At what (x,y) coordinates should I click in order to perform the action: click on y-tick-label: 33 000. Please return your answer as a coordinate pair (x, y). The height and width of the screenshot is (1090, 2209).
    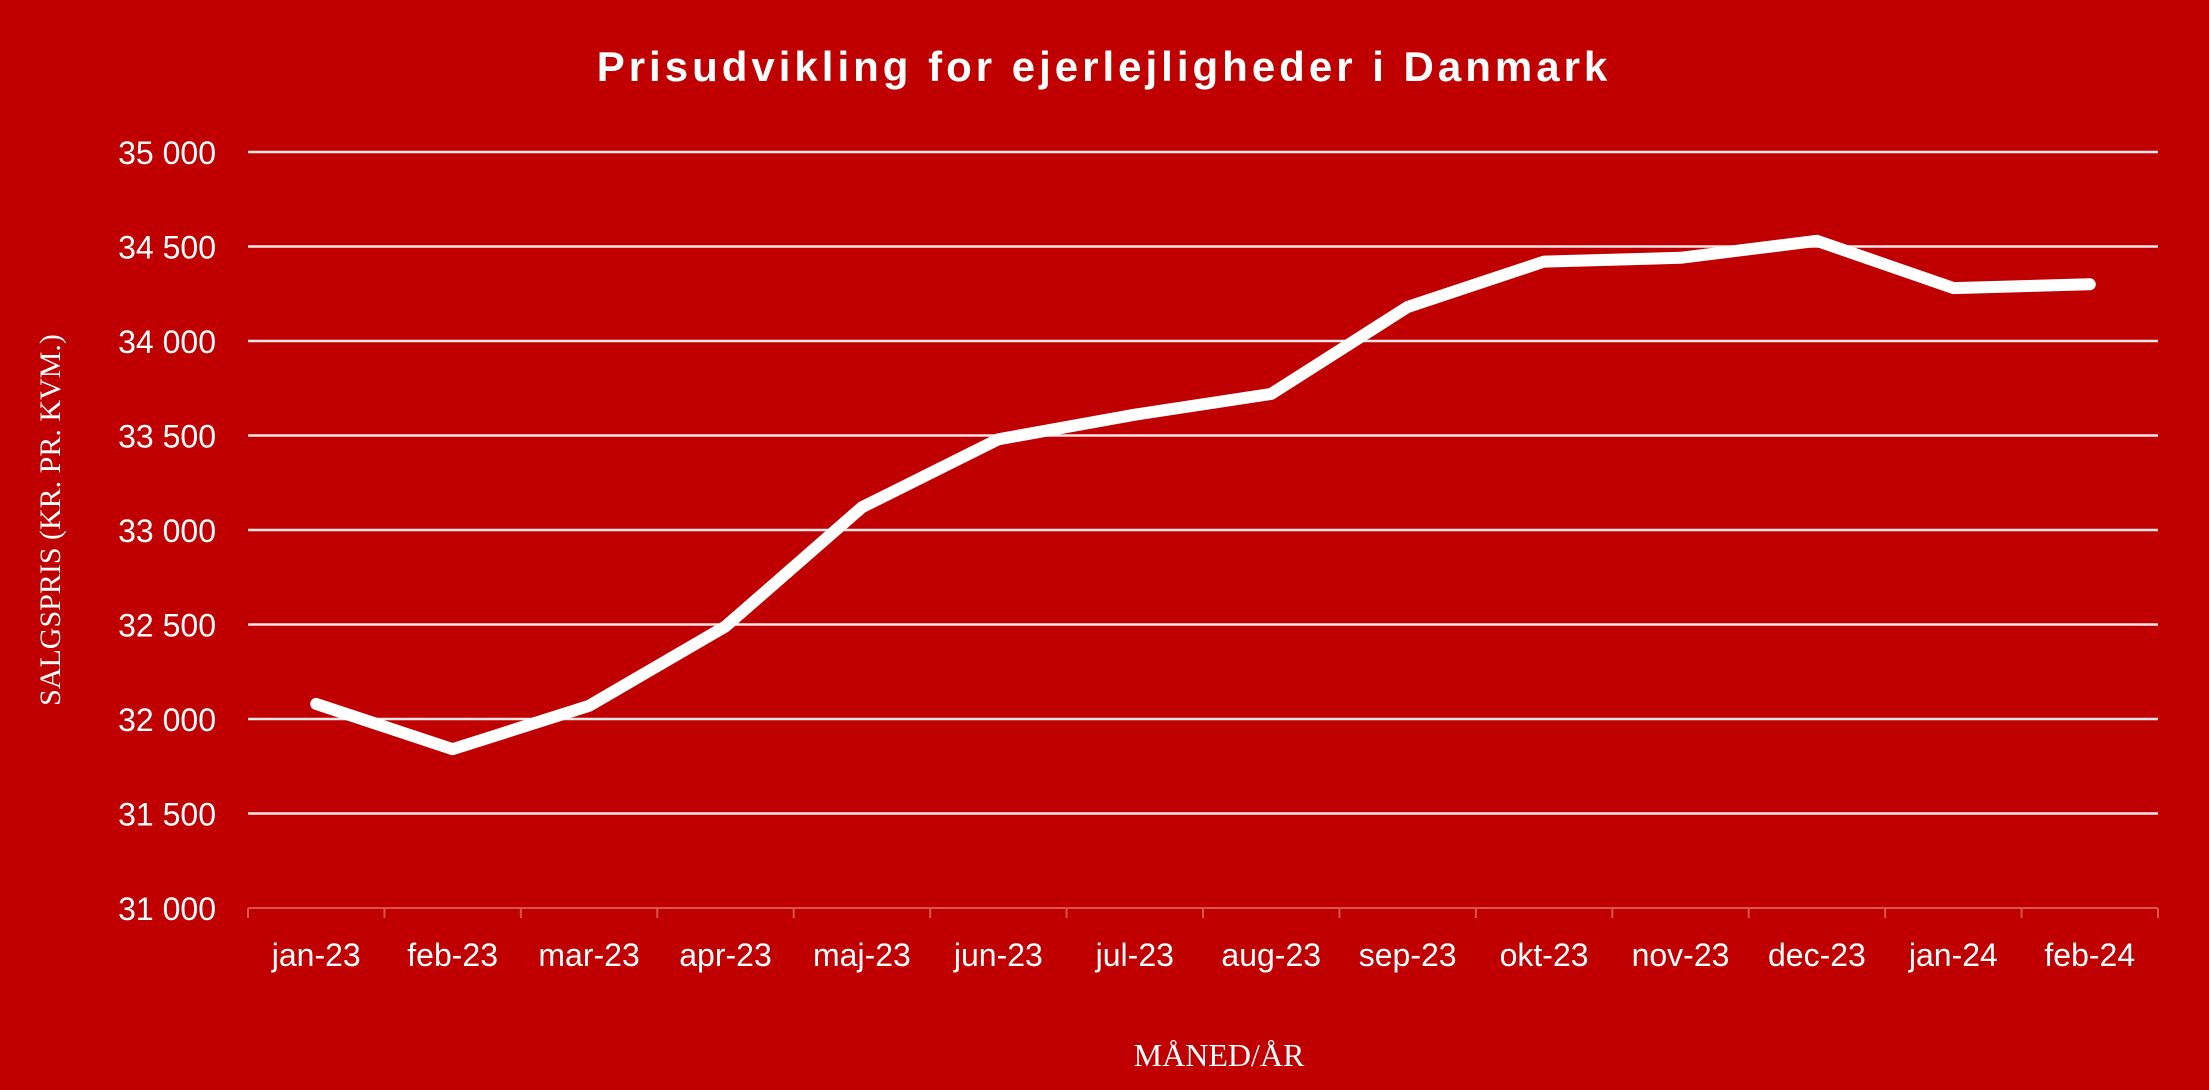
    Looking at the image, I should click on (167, 531).